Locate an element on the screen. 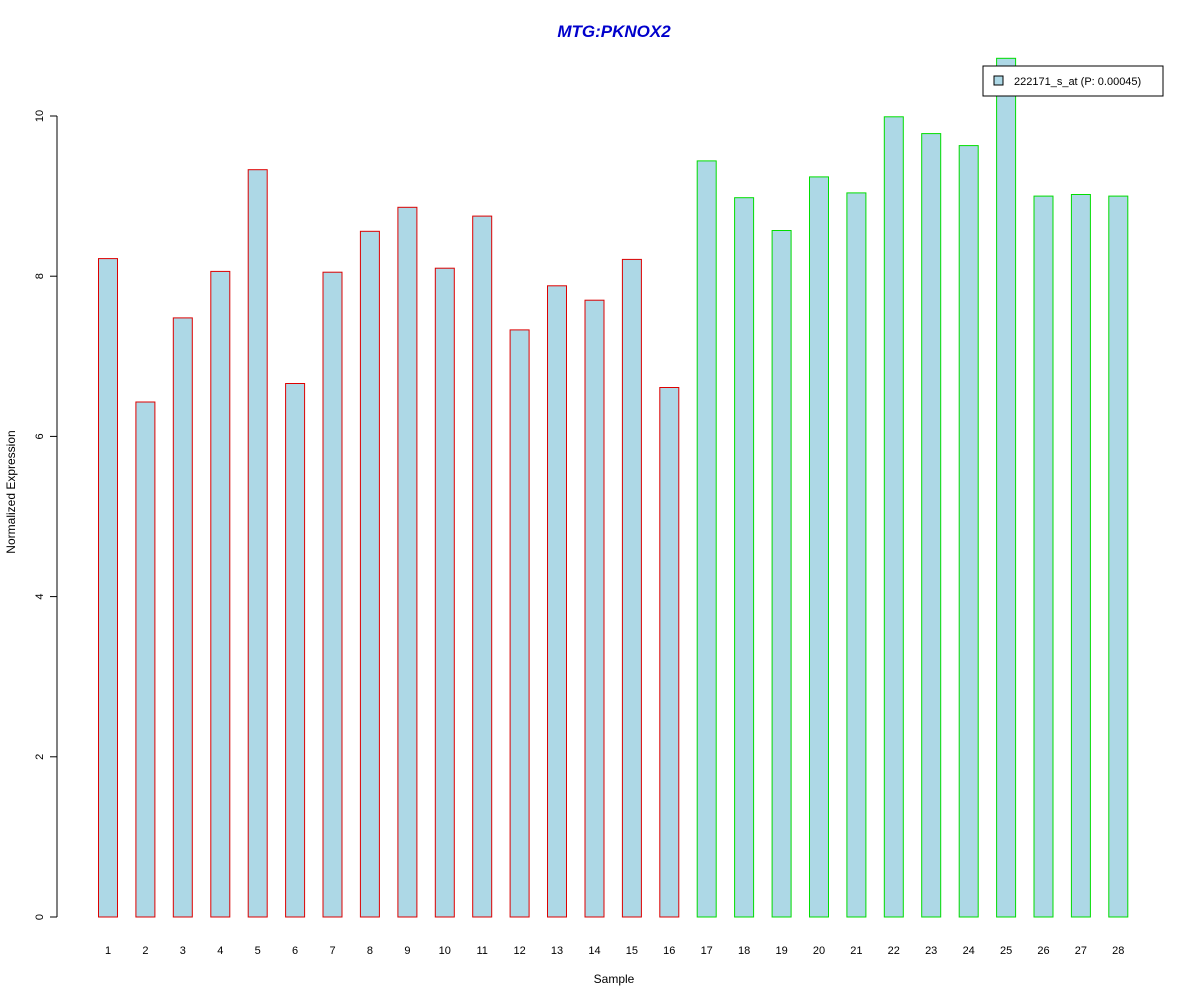 The image size is (1200, 1000). x-tick-label: 2 is located at coordinates (145, 951).